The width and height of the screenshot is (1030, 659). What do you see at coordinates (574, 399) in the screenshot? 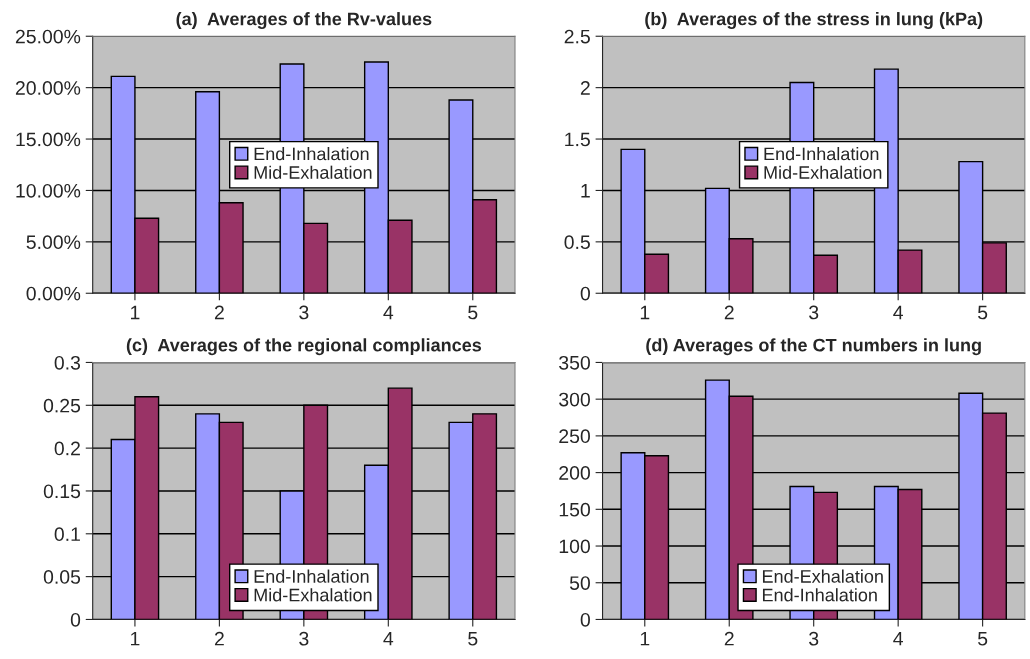
I see `y-tick-label: 300` at bounding box center [574, 399].